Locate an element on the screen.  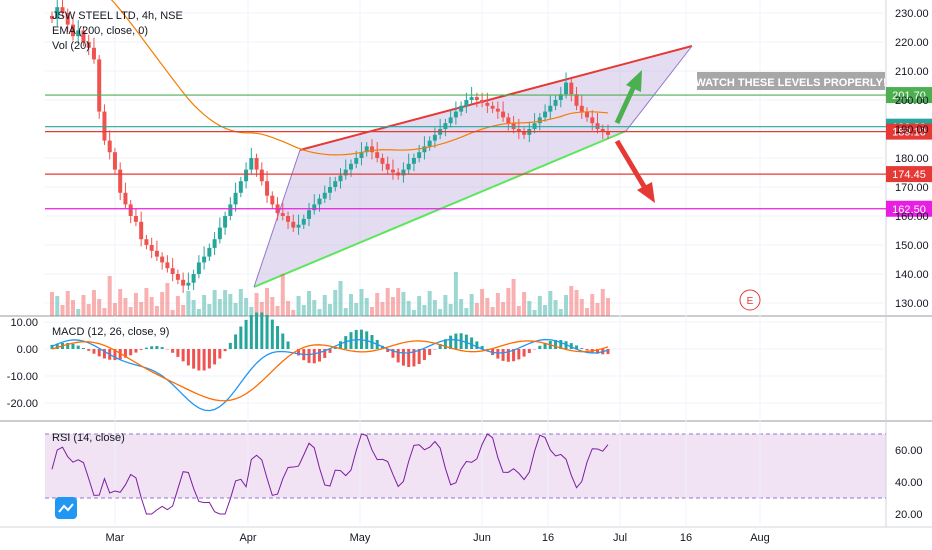
macd-tick-label: -20.00 is located at coordinates (22, 404).